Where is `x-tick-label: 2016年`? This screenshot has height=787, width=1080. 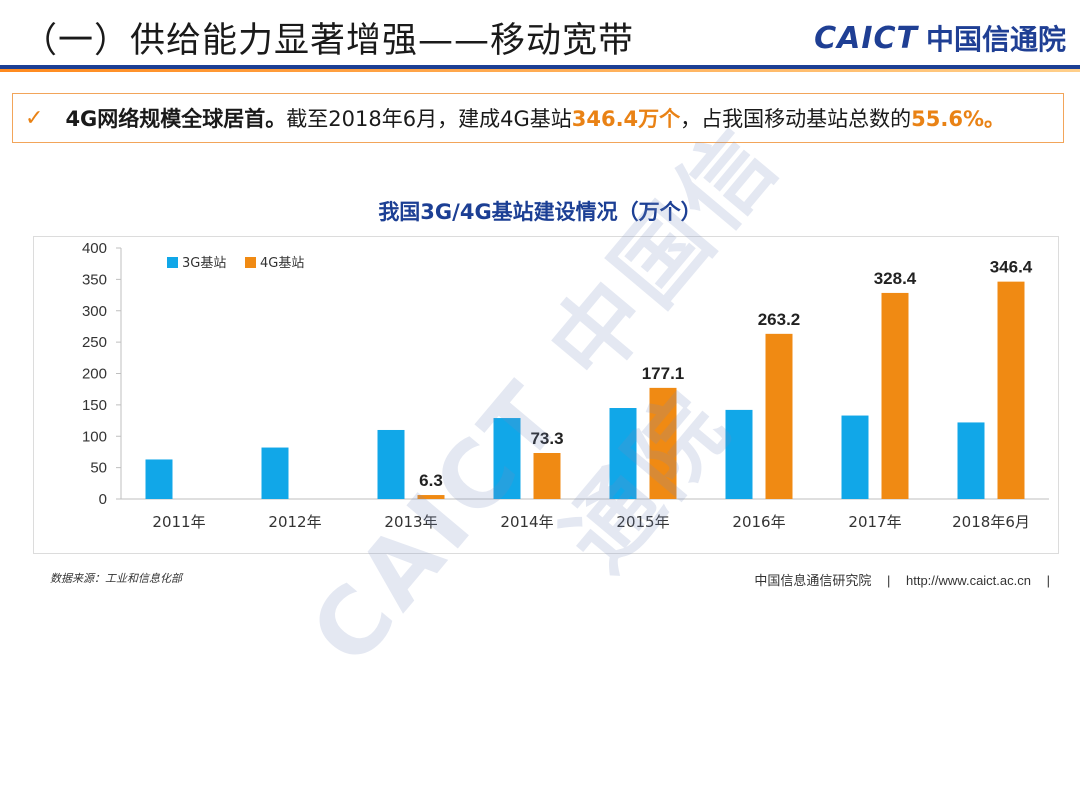 x-tick-label: 2016年 is located at coordinates (758, 522).